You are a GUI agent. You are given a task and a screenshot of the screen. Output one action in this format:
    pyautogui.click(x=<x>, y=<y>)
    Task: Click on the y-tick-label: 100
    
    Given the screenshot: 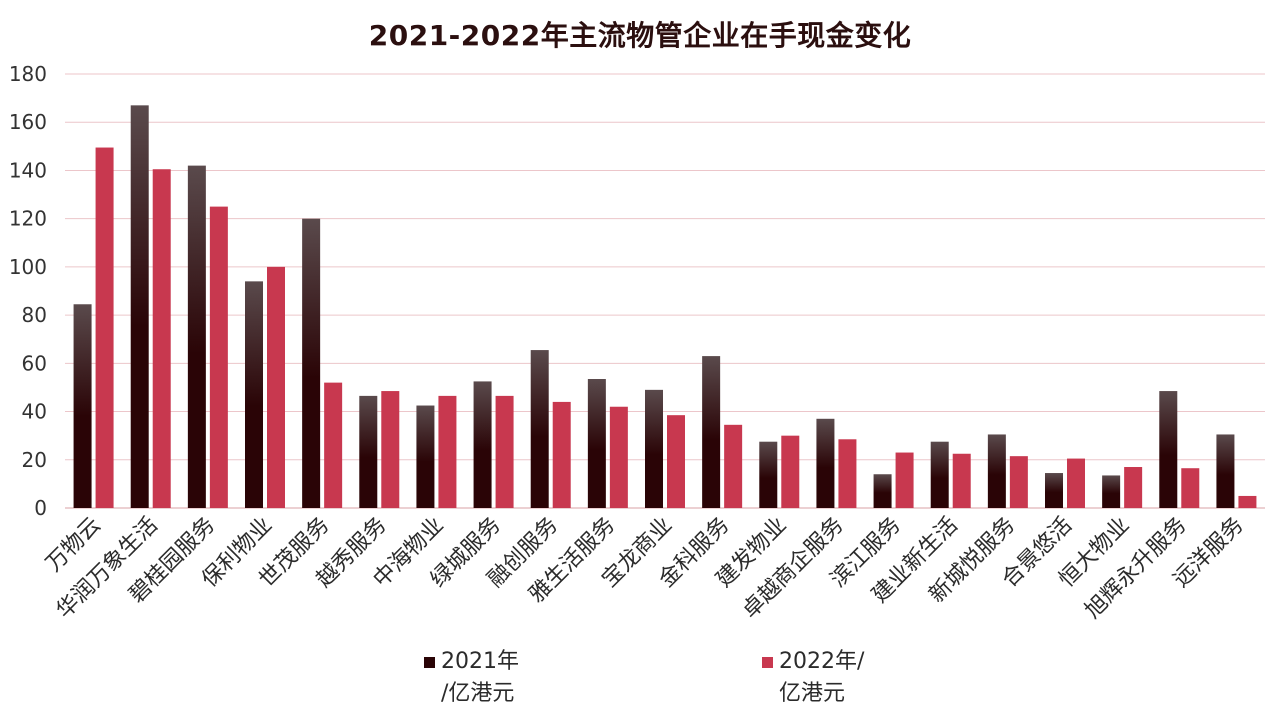 What is the action you would take?
    pyautogui.click(x=28, y=267)
    